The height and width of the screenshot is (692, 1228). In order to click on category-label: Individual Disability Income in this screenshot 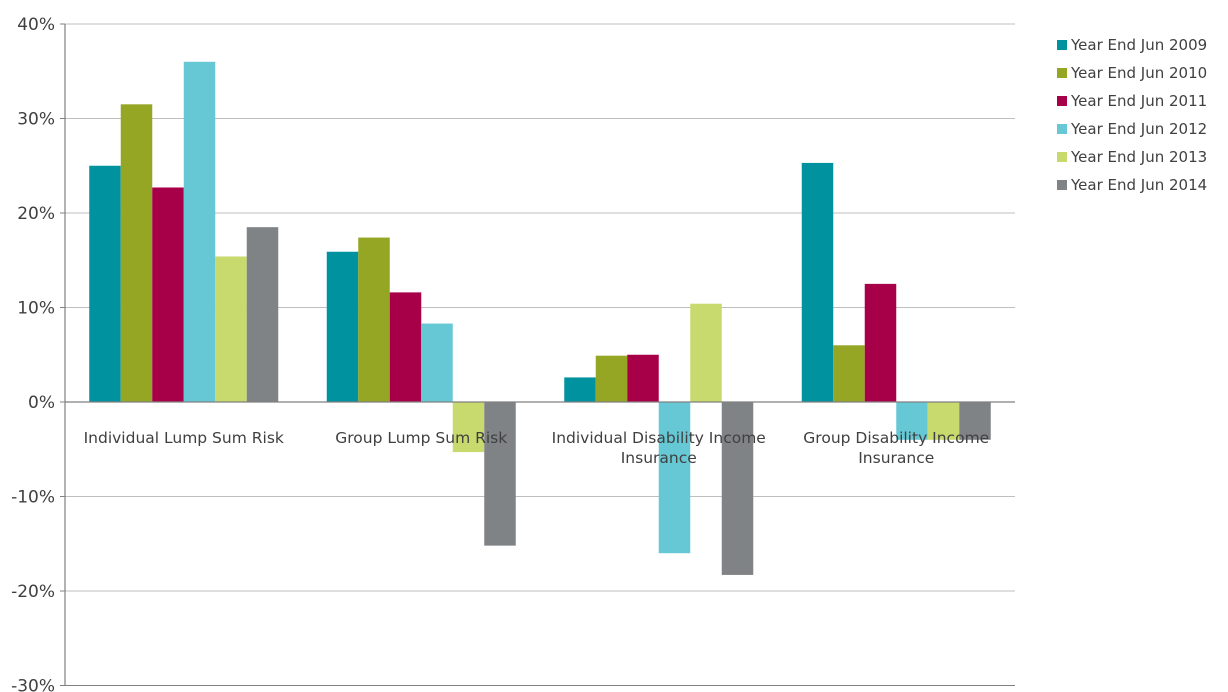, I will do `click(659, 438)`.